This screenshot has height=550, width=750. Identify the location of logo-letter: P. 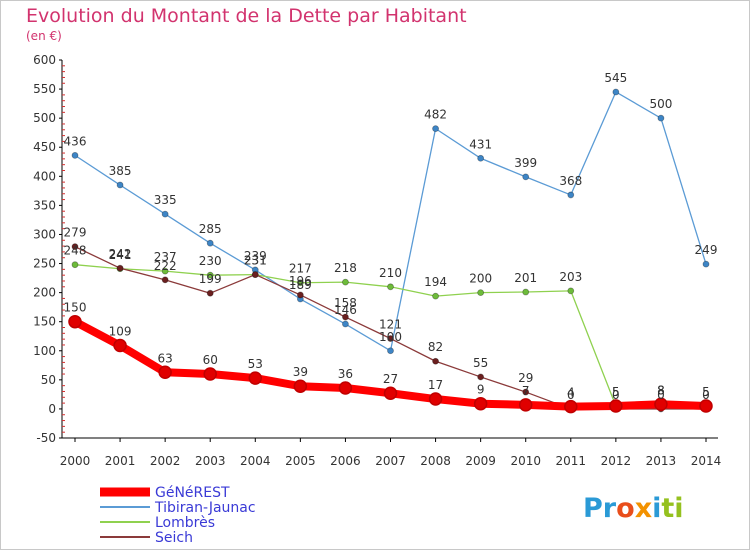
(593, 508).